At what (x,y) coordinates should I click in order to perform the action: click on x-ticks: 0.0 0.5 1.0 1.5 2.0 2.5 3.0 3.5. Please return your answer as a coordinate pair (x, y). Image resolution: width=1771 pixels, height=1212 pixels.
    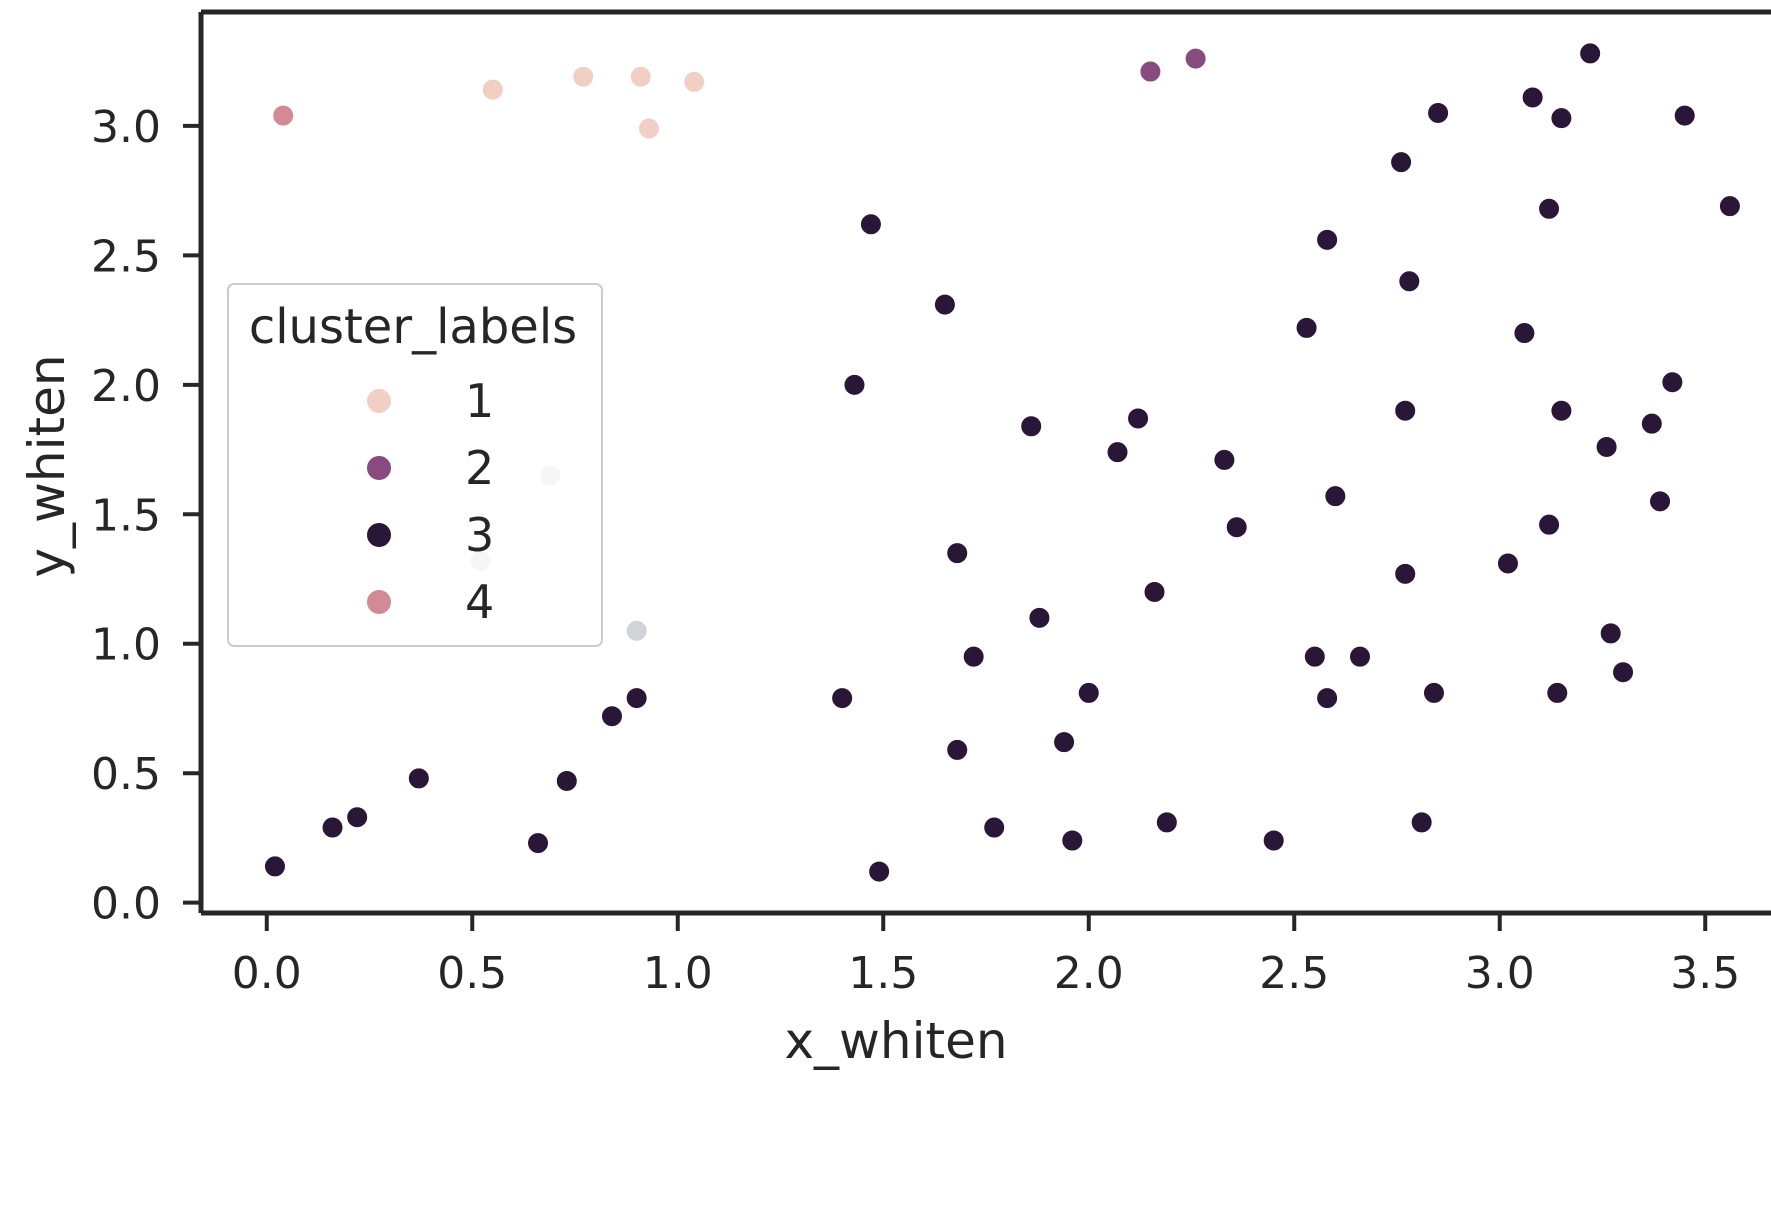
    Looking at the image, I should click on (986, 956).